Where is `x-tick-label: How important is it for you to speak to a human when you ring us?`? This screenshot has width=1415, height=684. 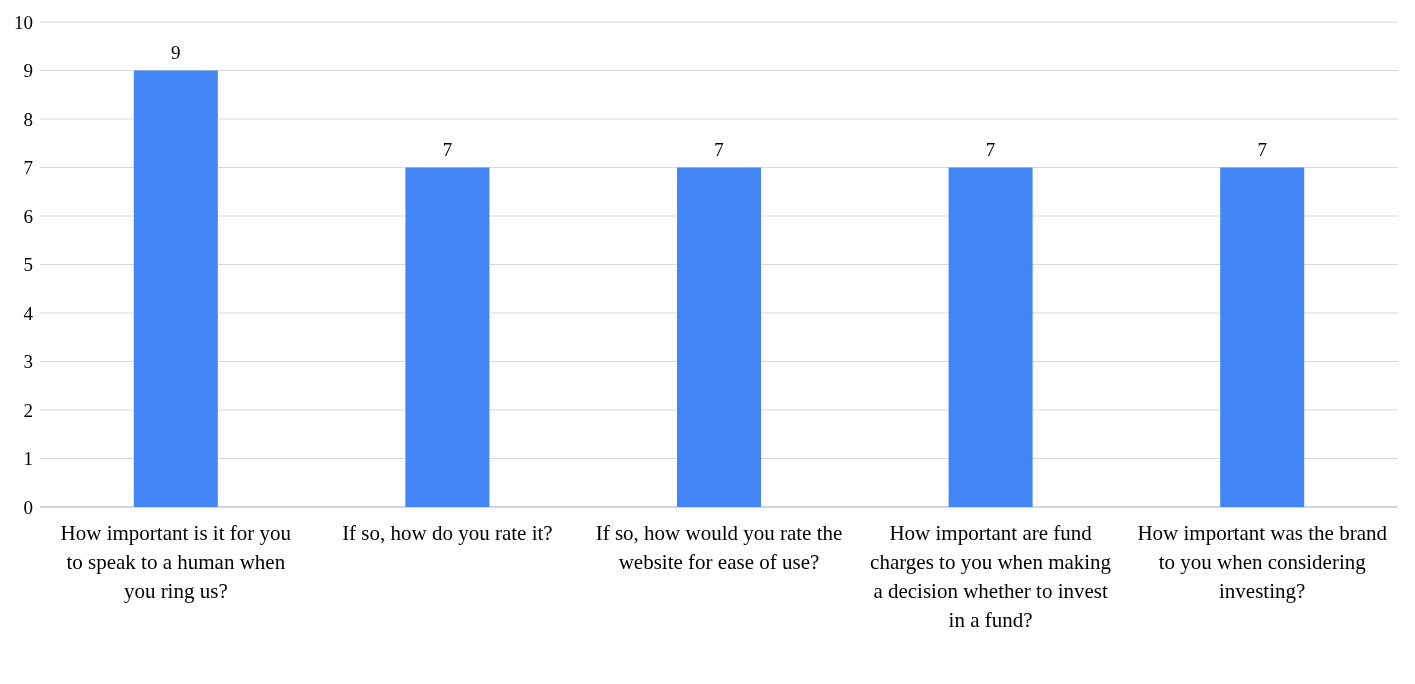
x-tick-label: How important is it for you to speak to a human when you ring us? is located at coordinates (176, 562).